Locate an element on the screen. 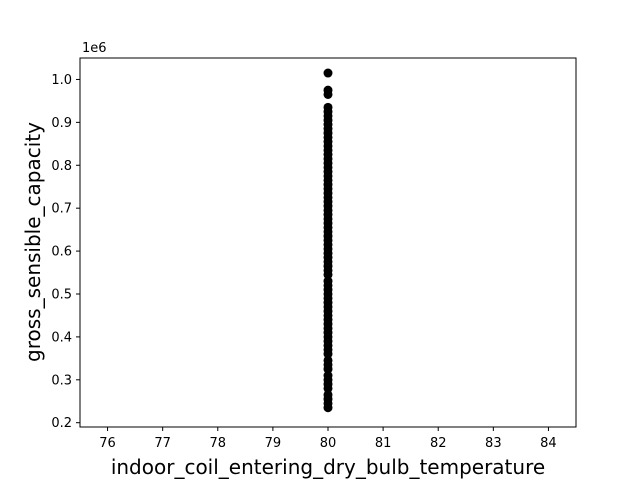 Image resolution: width=640 pixels, height=480 pixels. y-tick-label: 0.9 is located at coordinates (61, 123).